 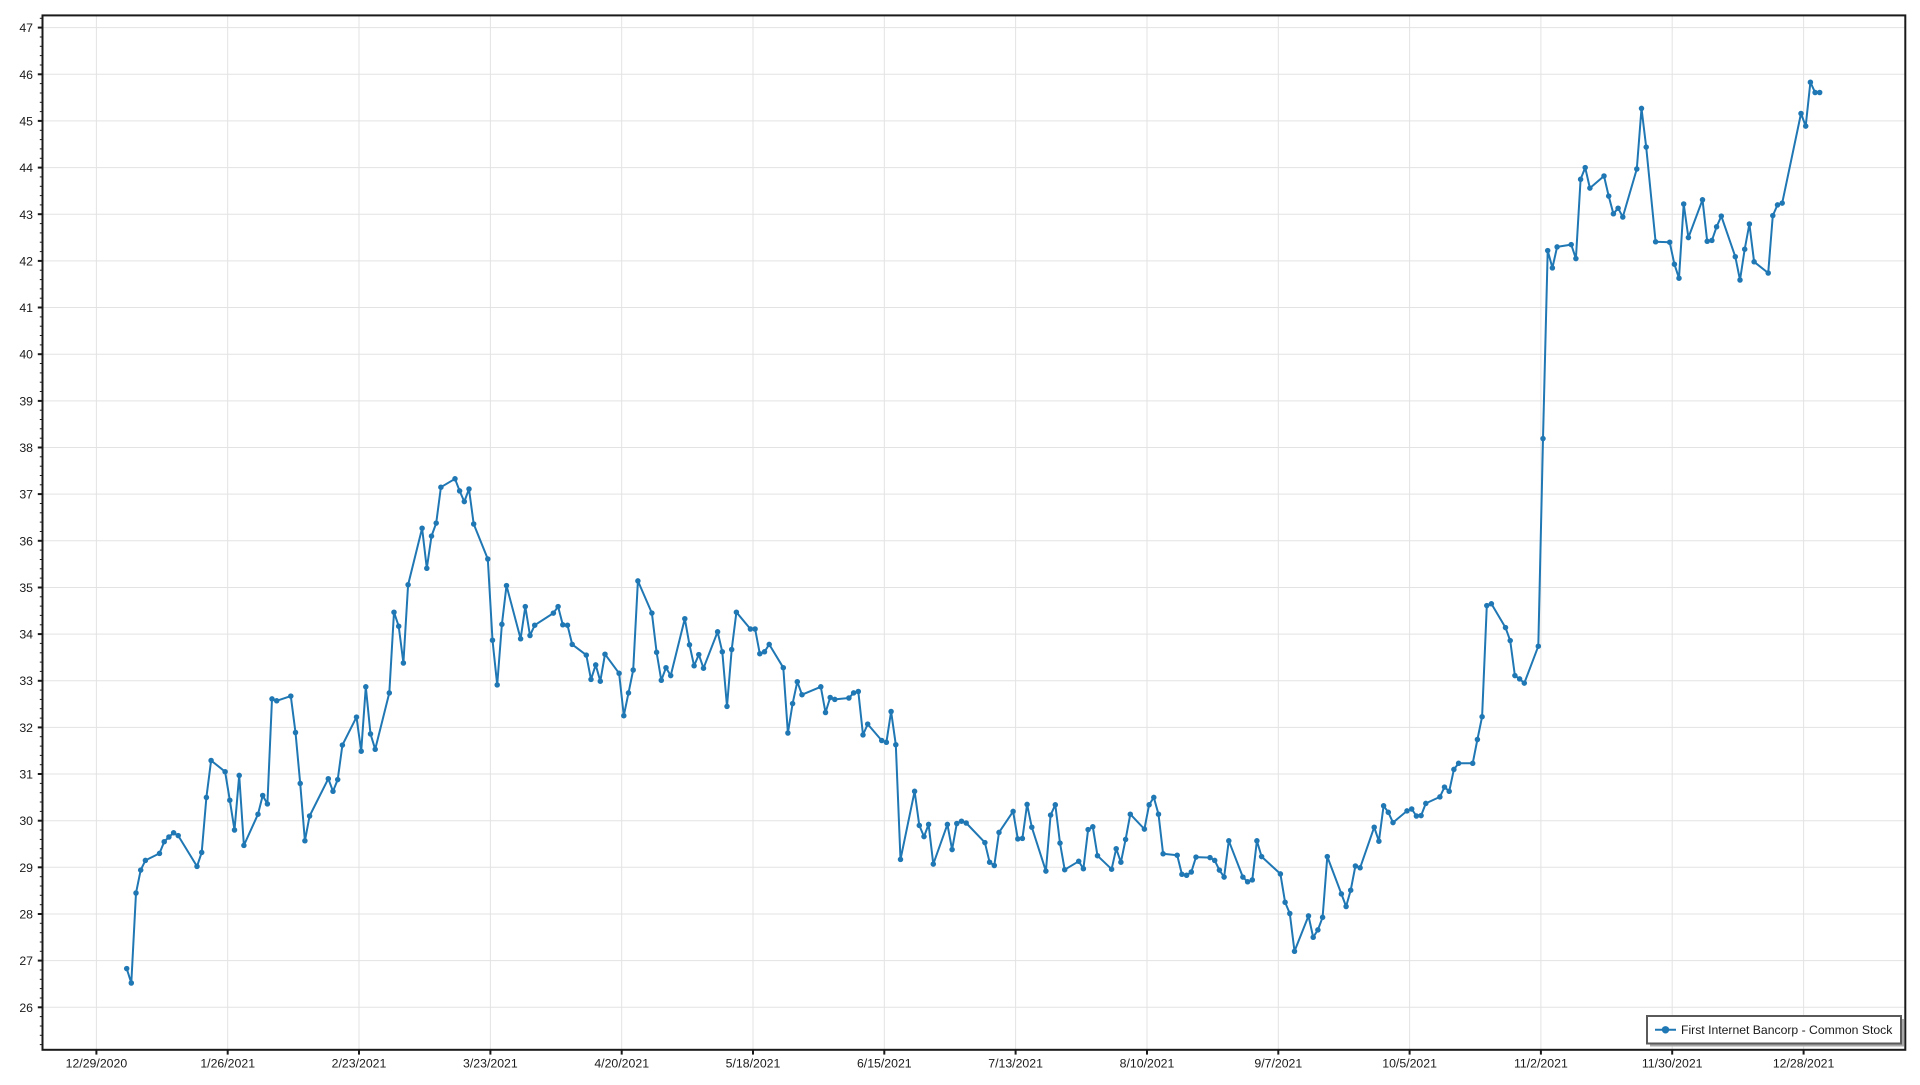 I want to click on svg-text: 5/18/2021, so click(x=753, y=1064).